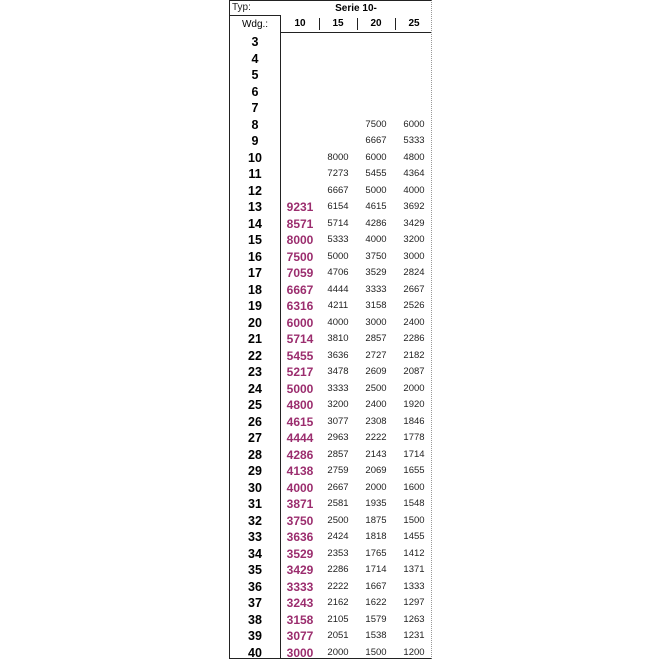 This screenshot has width=660, height=661. I want to click on table-cell: 1818, so click(376, 537).